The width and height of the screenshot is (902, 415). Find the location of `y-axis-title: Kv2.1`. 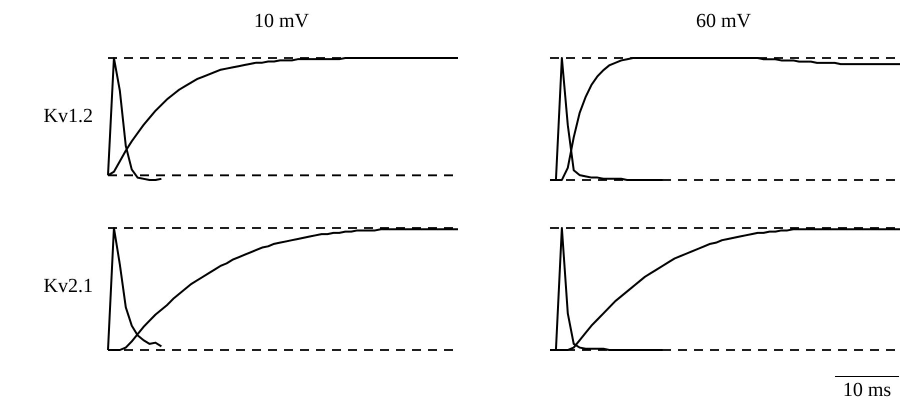

y-axis-title: Kv2.1 is located at coordinates (68, 286).